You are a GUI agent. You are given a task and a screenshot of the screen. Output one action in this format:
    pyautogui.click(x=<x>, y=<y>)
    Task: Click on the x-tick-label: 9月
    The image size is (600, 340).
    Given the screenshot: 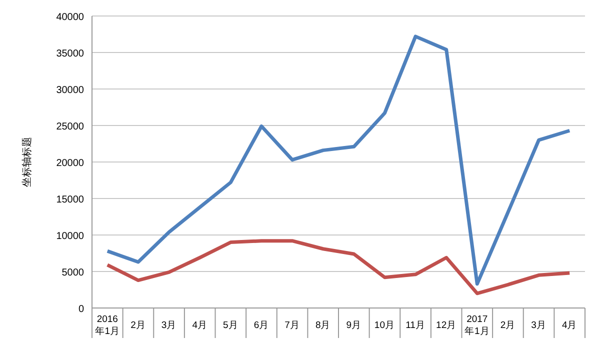 What is the action you would take?
    pyautogui.click(x=354, y=325)
    